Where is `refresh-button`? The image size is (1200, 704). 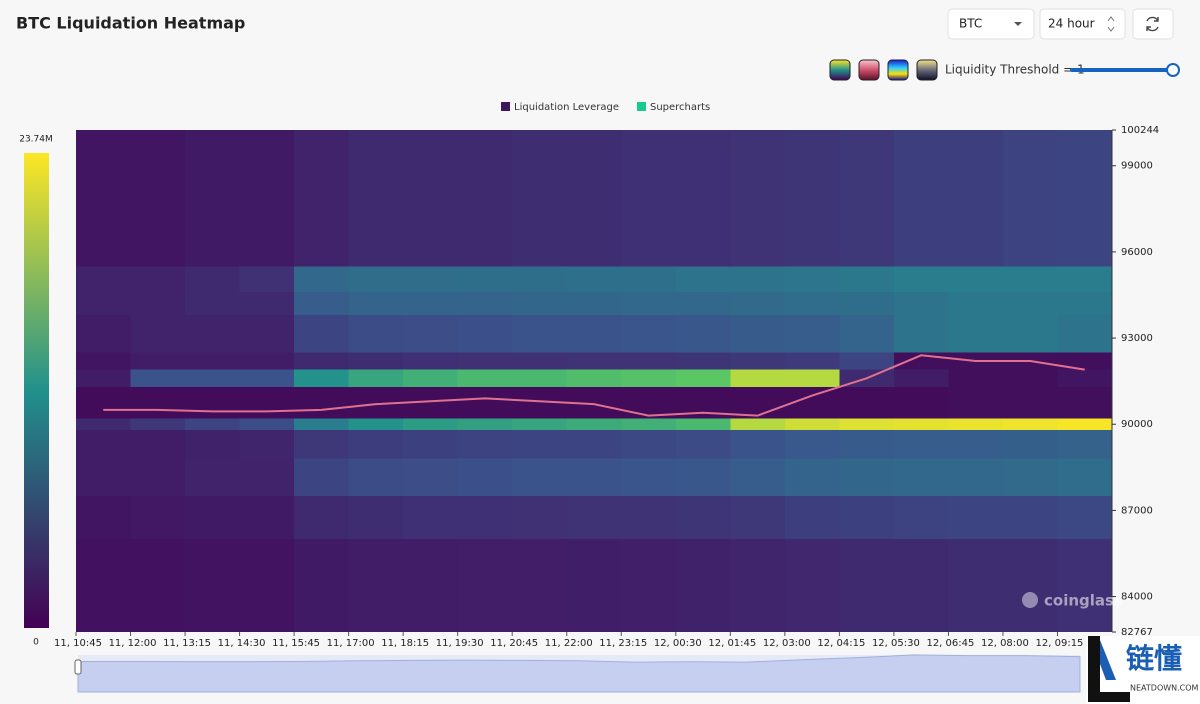
refresh-button is located at coordinates (1153, 24).